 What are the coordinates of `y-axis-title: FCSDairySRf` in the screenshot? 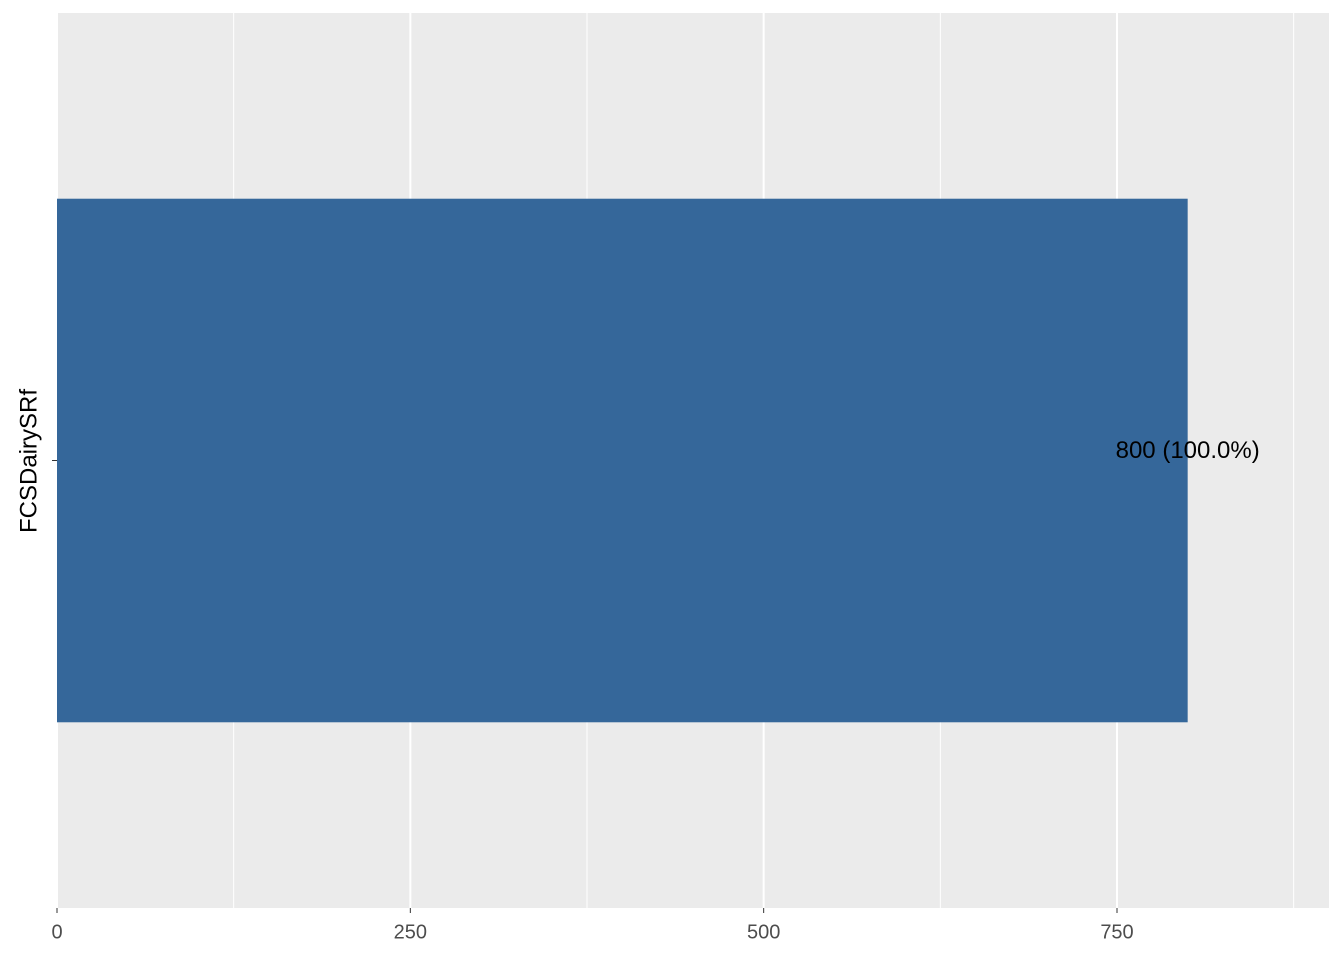 It's located at (28, 461).